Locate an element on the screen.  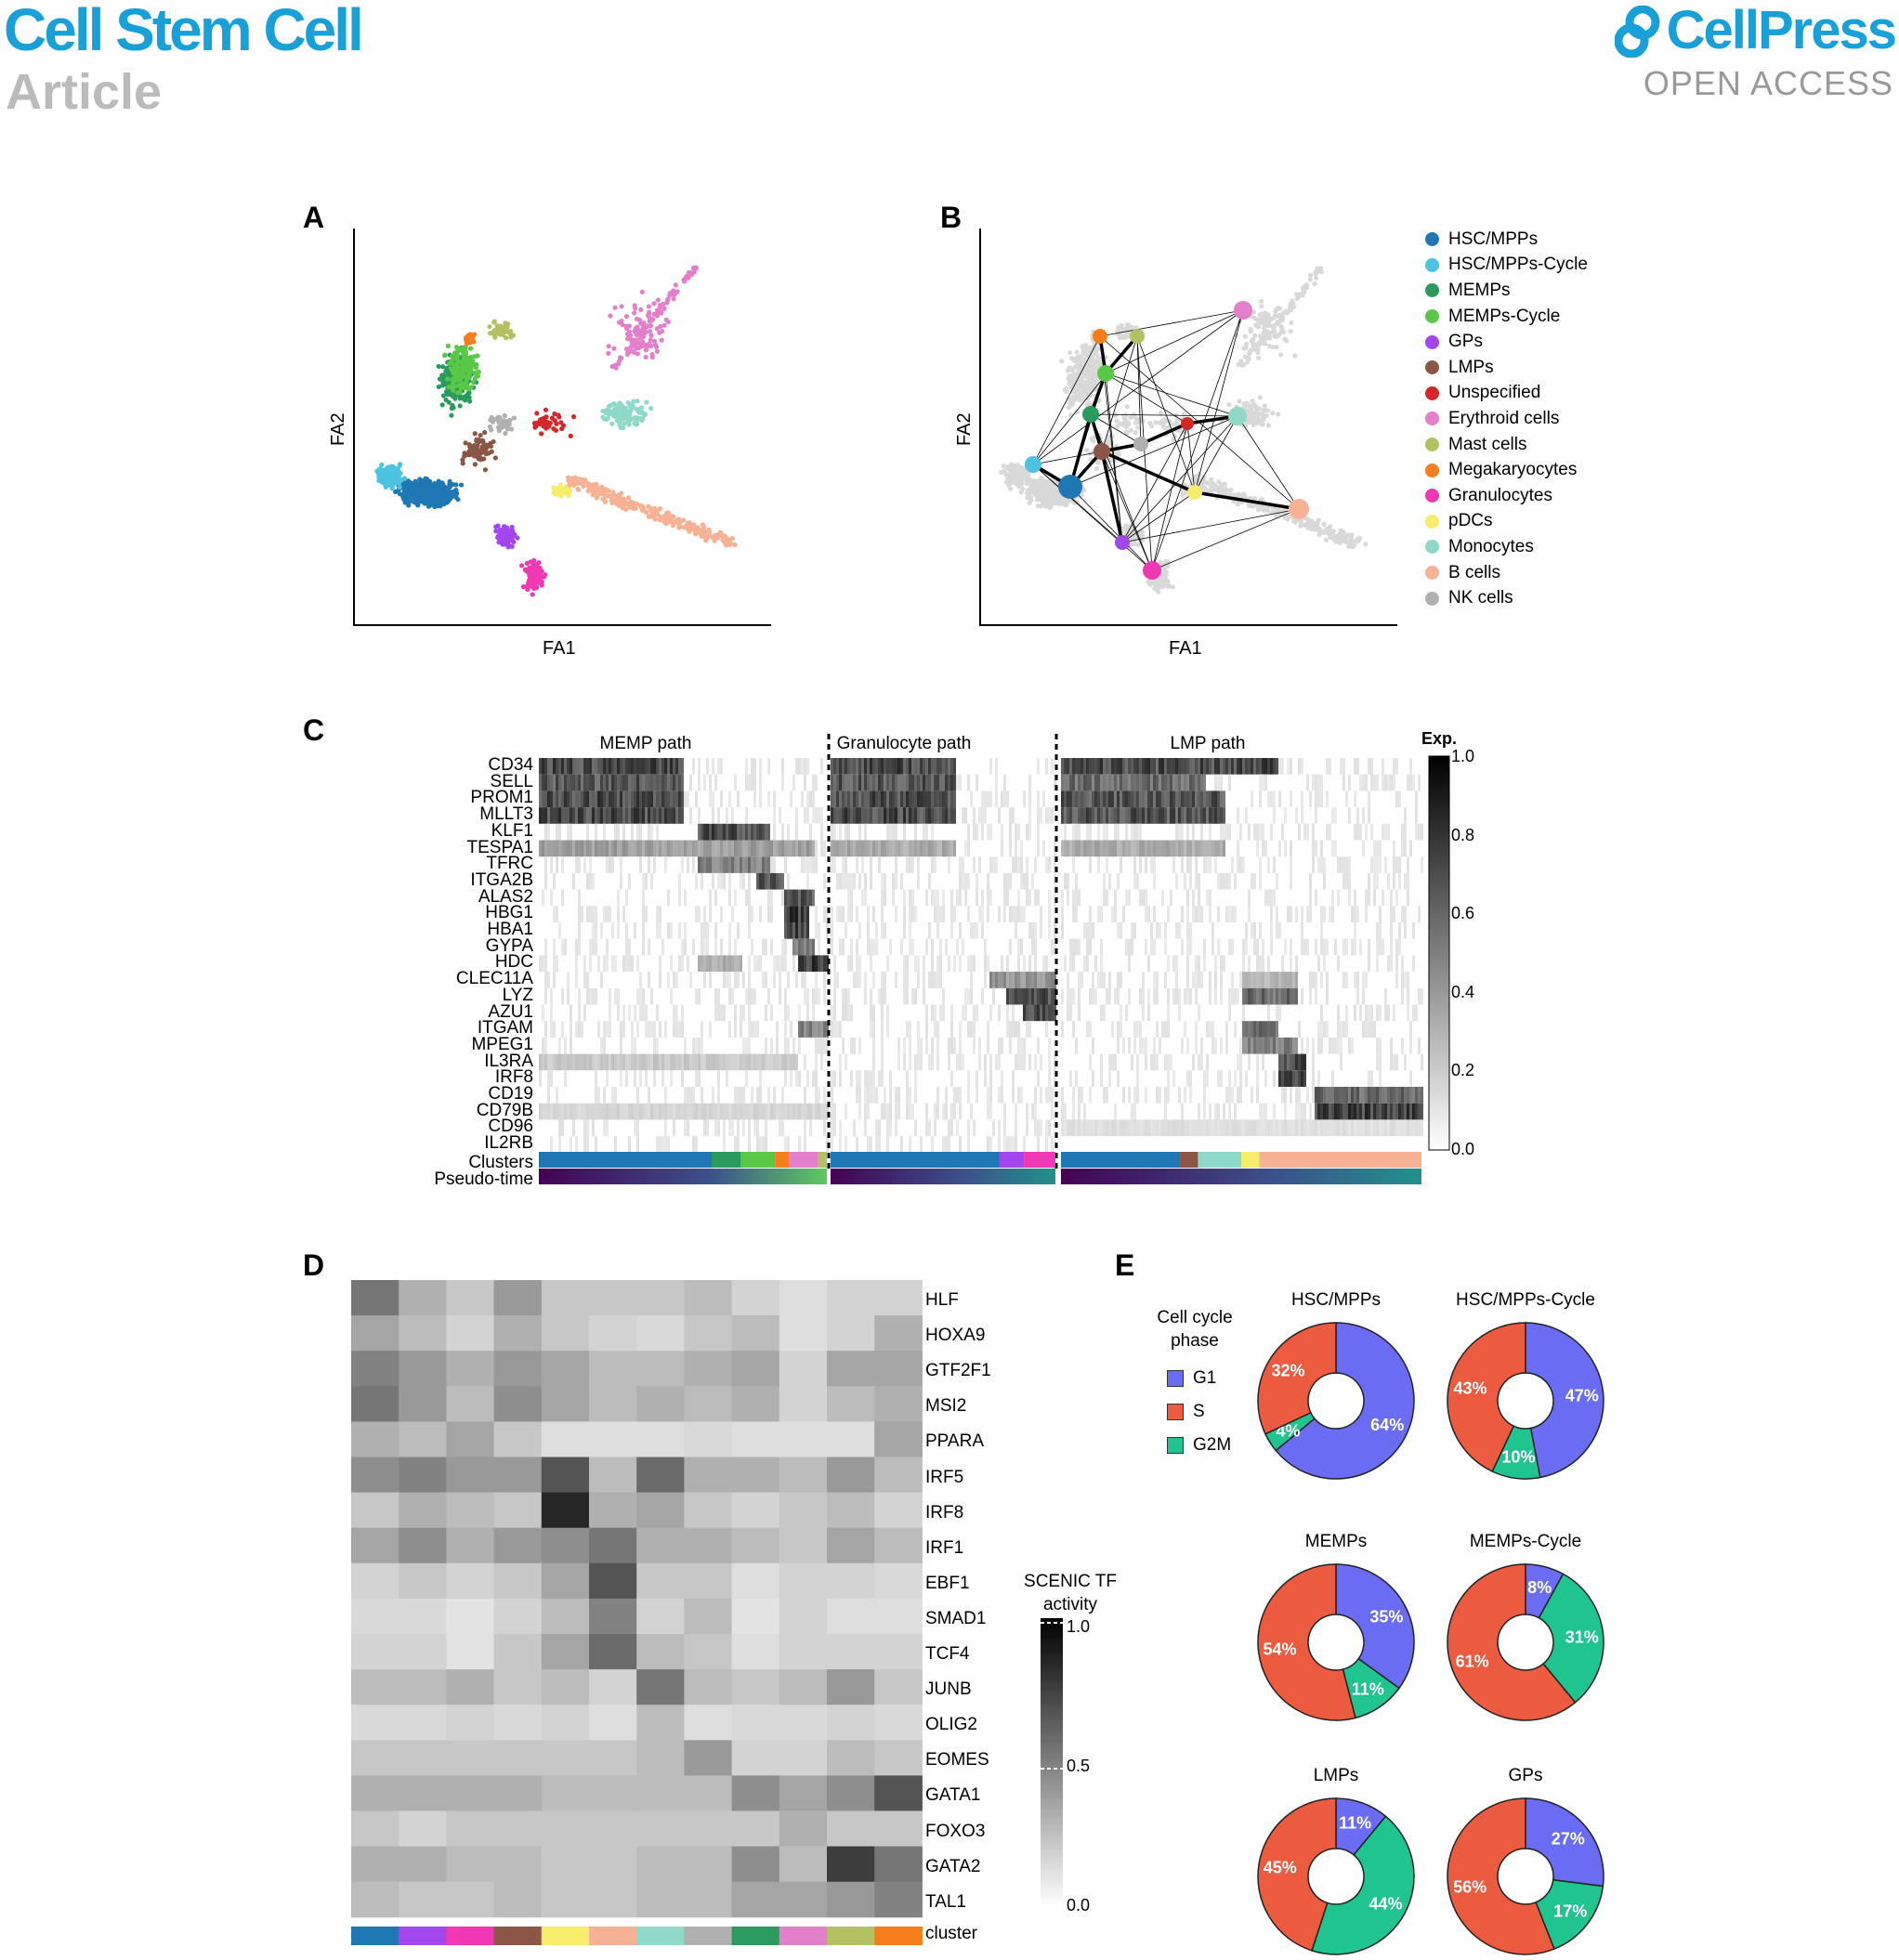
legend-item: GPs is located at coordinates (1506, 342).